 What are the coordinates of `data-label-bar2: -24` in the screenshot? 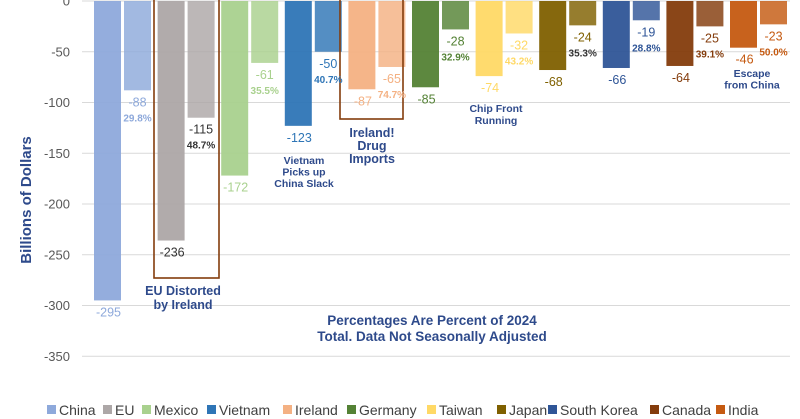 It's located at (583, 37).